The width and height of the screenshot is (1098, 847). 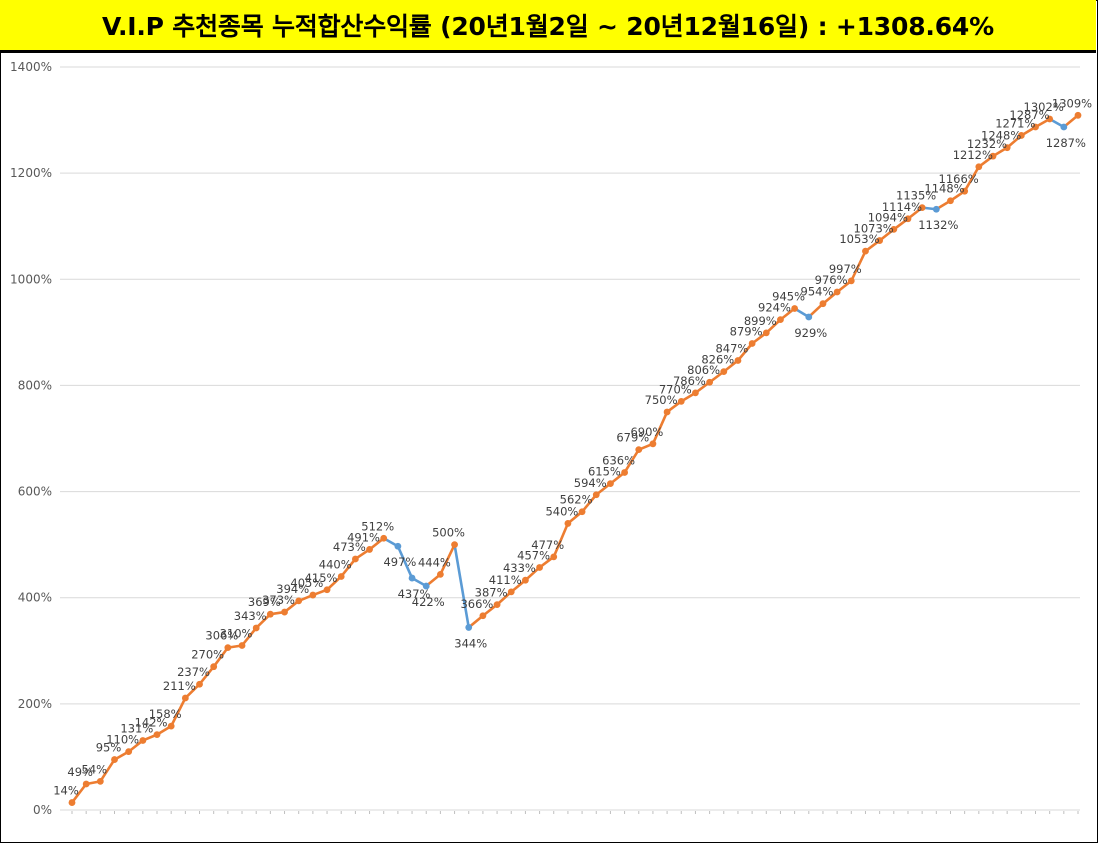 What do you see at coordinates (1066, 143) in the screenshot?
I see `data-label: 1287%` at bounding box center [1066, 143].